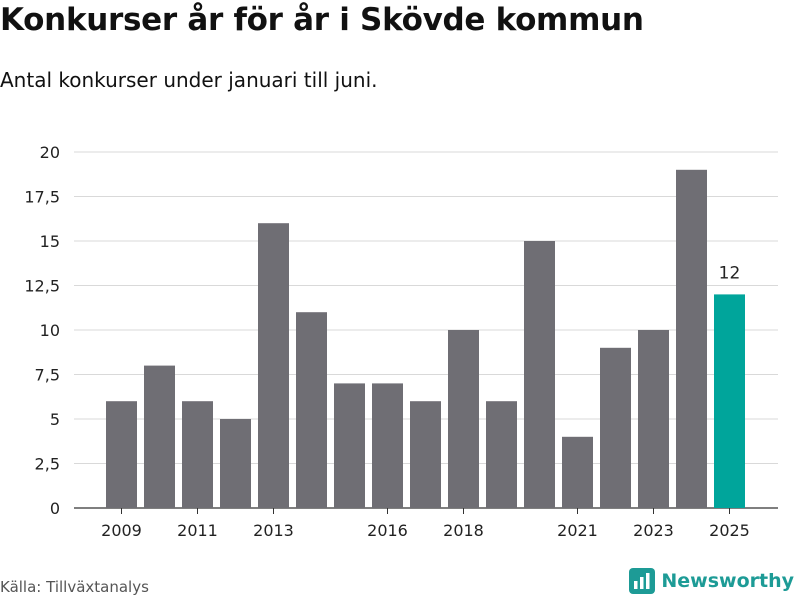 This screenshot has width=800, height=600. I want to click on y-tick-label: 5, so click(55, 419).